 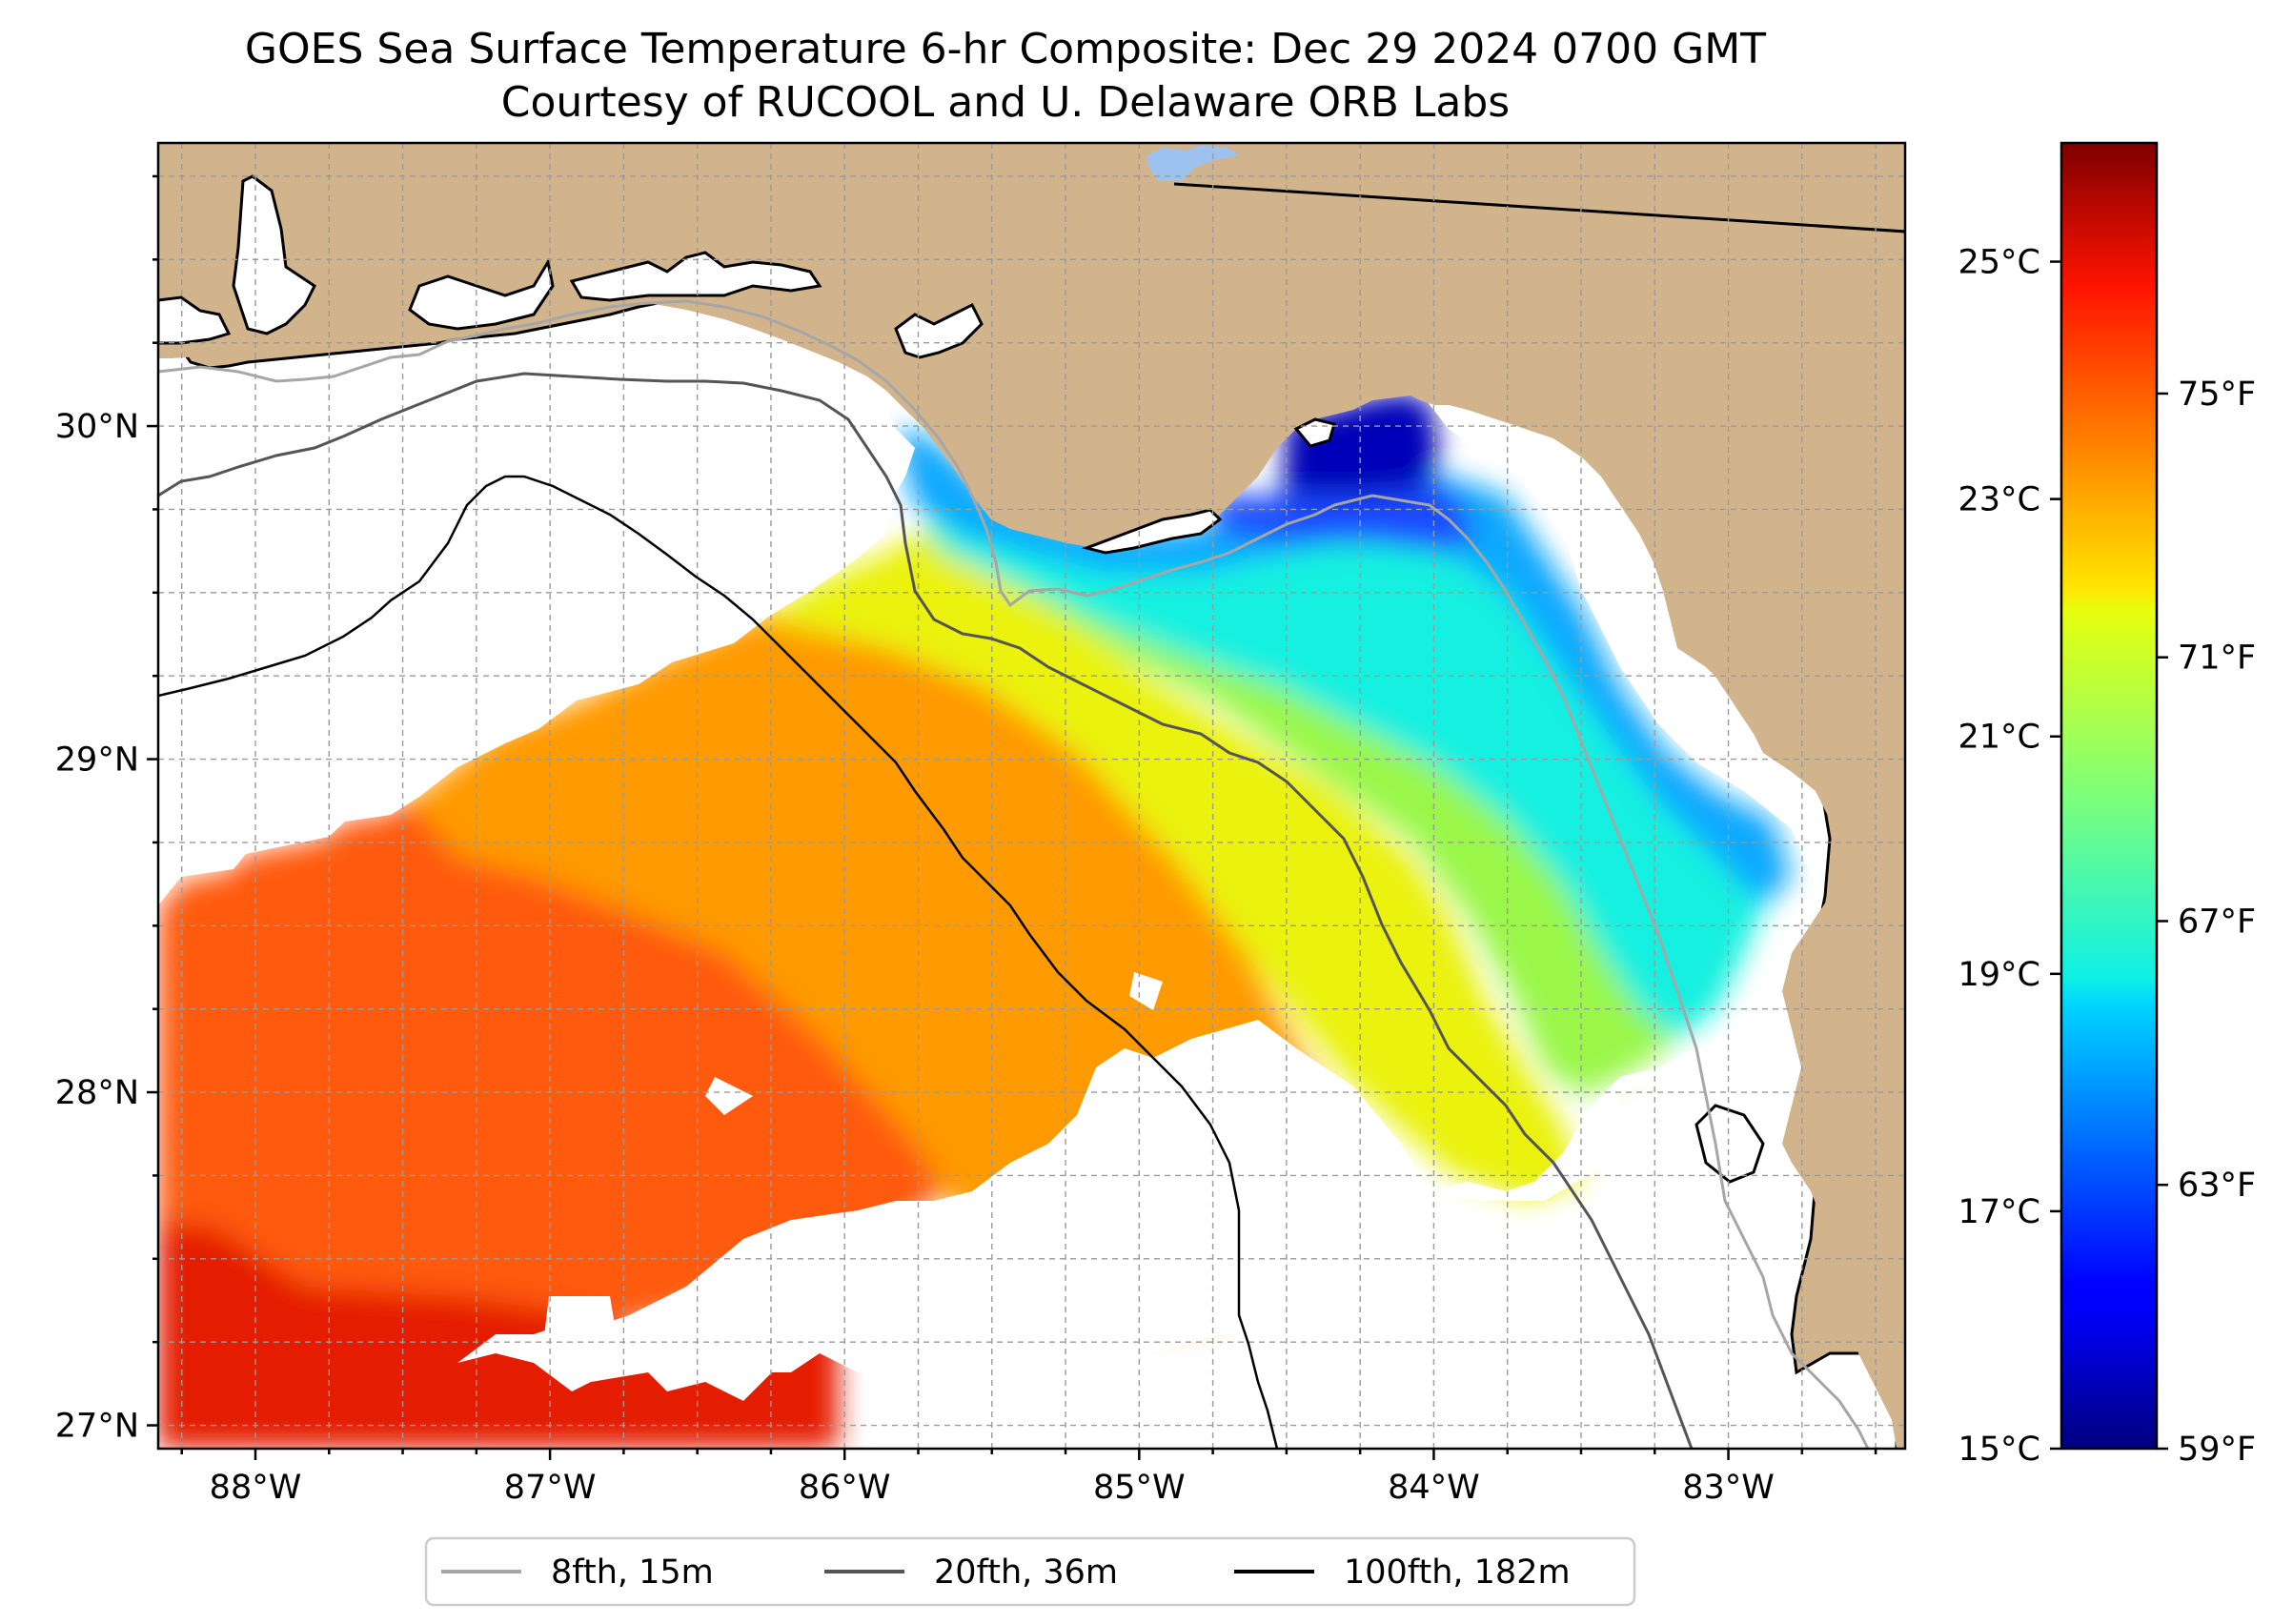 I want to click on legend-box, so click(x=1030, y=1571).